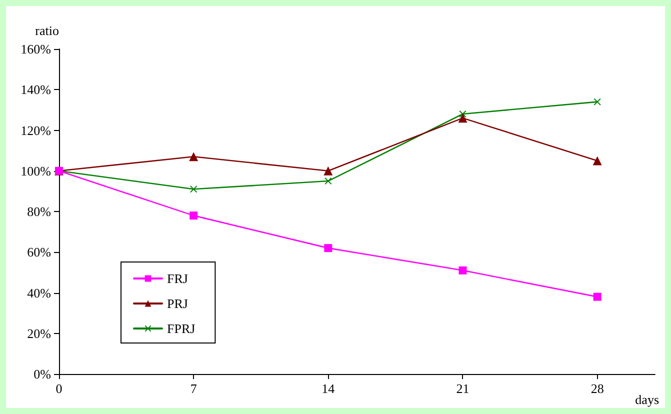 Image resolution: width=671 pixels, height=414 pixels. I want to click on x-tick-label: 14, so click(329, 388).